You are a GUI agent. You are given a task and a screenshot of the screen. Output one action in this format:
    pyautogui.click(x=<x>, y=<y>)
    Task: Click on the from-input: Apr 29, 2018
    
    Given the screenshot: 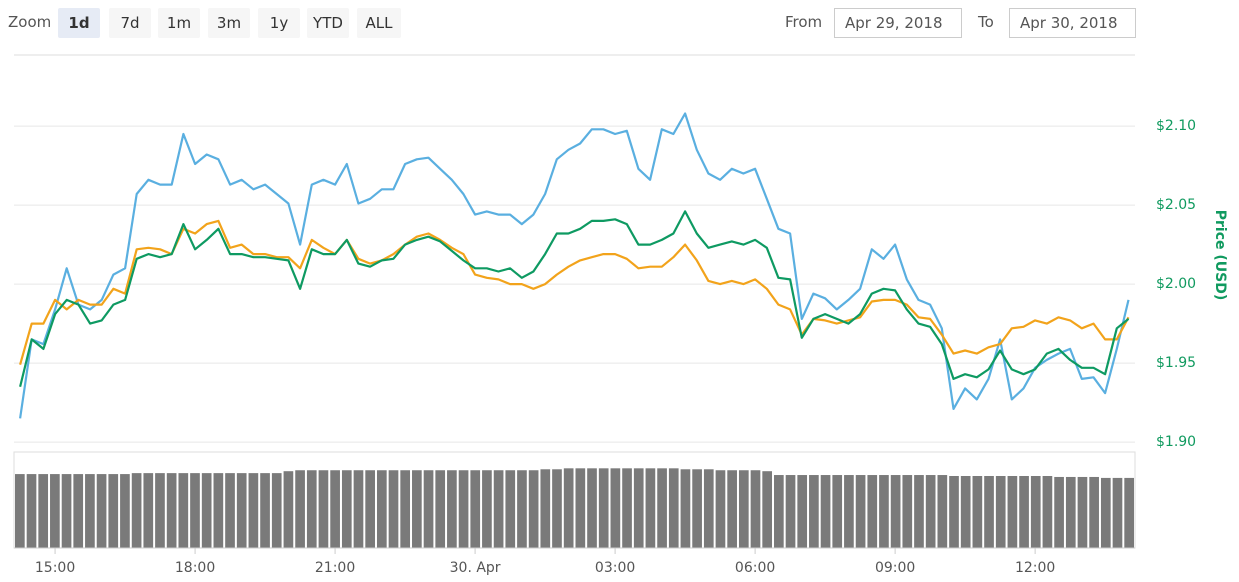 What is the action you would take?
    pyautogui.click(x=898, y=23)
    